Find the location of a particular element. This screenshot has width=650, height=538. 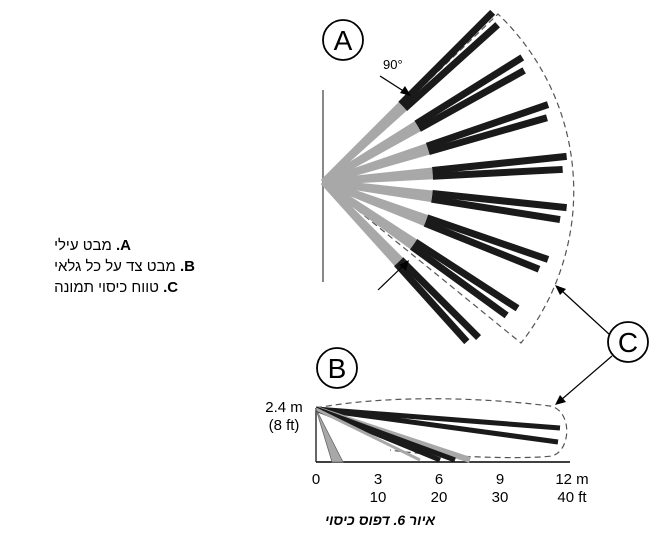

callout-a-circle is located at coordinates (343, 40).